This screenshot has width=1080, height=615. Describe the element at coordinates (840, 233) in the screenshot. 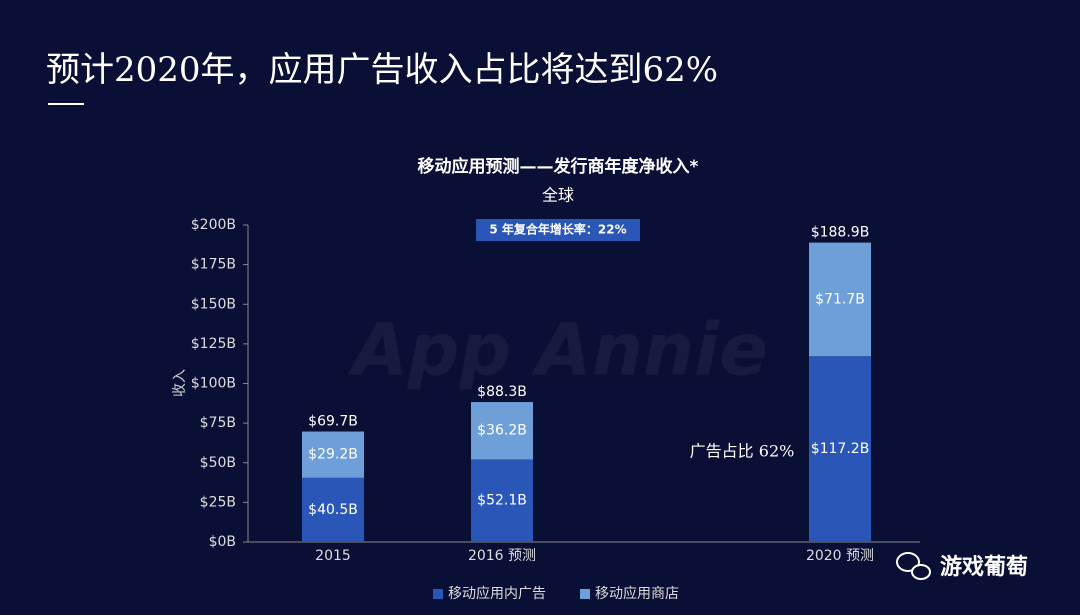

I see `total-label: $188.9B` at that location.